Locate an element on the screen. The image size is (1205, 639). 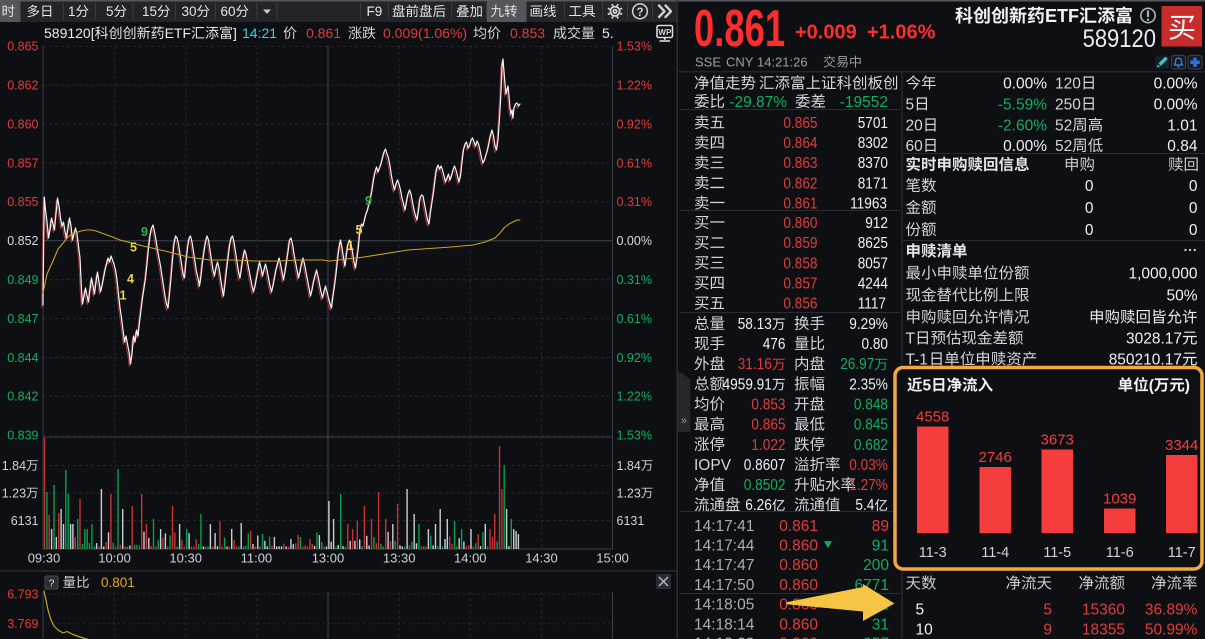
svg-text: 2.35% is located at coordinates (868, 385).